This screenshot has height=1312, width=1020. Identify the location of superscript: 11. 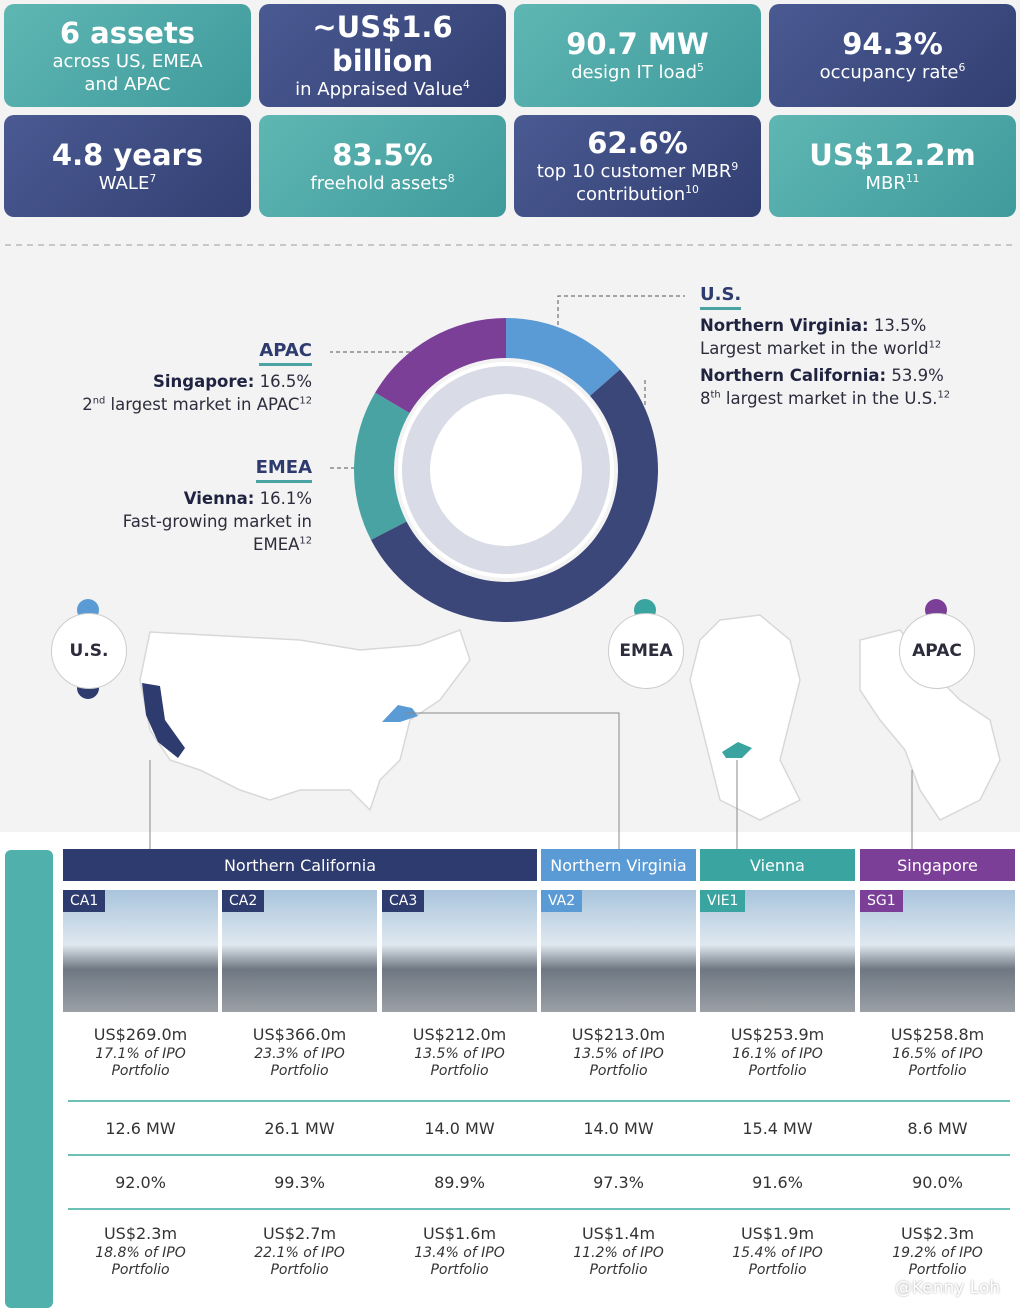
(912, 178).